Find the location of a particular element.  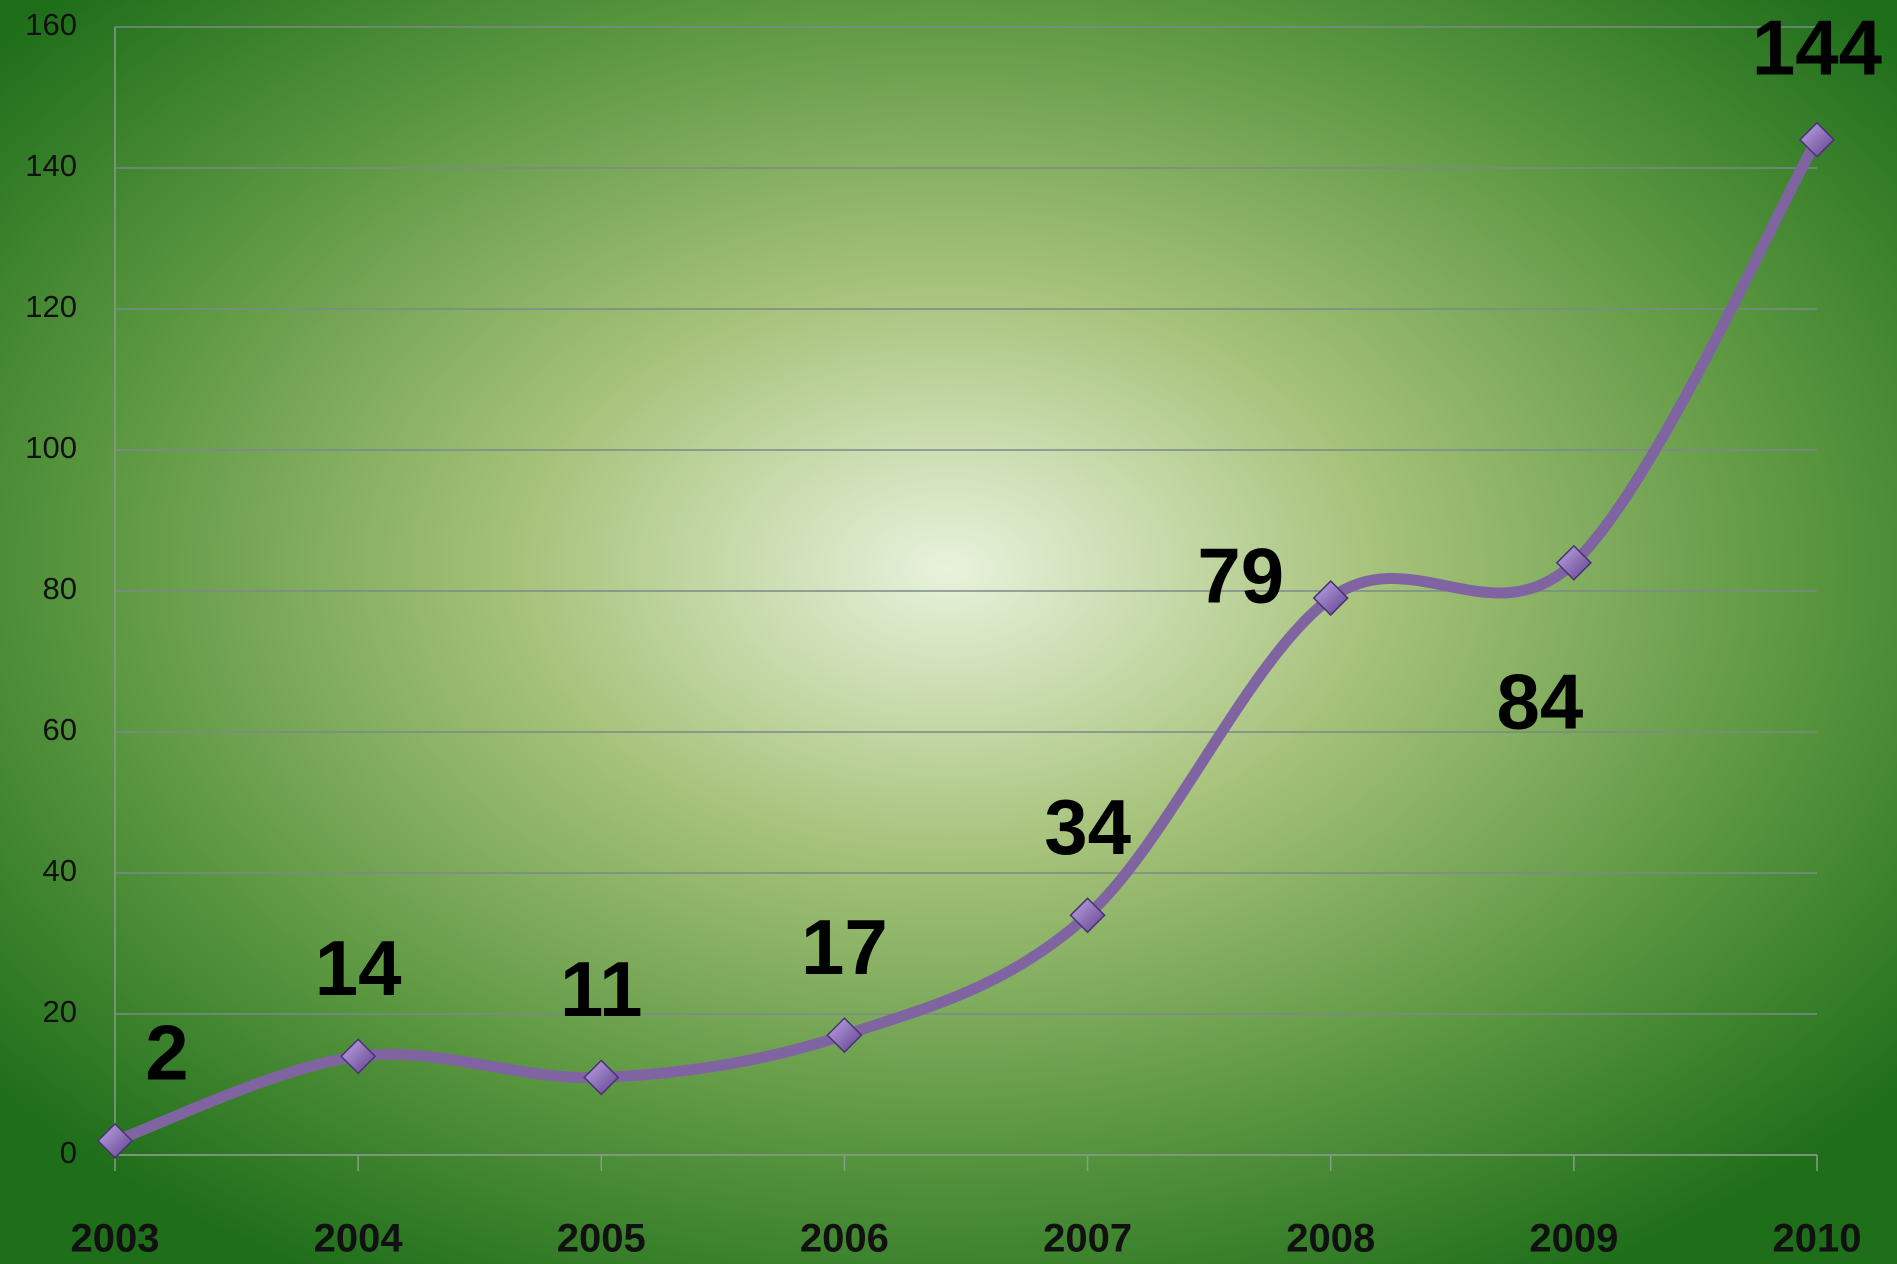

y-tick-label: 20 is located at coordinates (60, 1011).